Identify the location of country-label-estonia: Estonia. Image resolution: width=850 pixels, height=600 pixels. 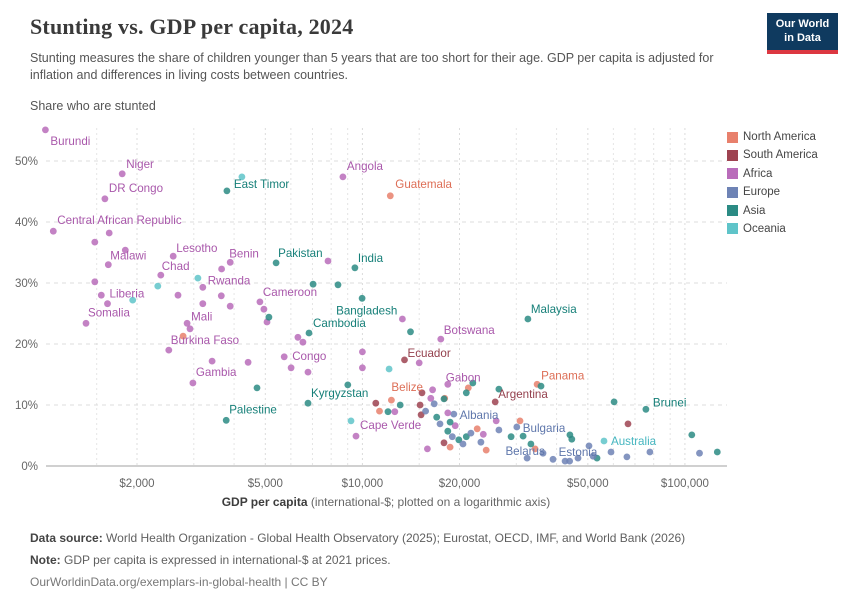
(578, 452).